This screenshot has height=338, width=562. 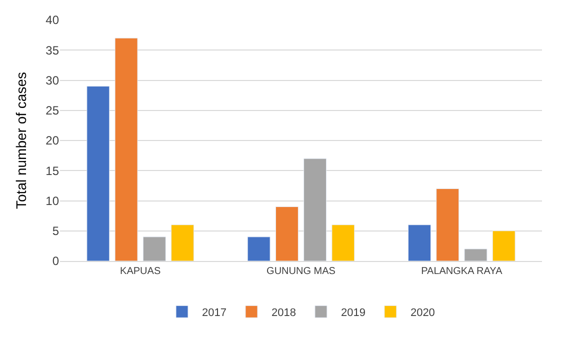 I want to click on y-tick-label: 10, so click(x=53, y=201).